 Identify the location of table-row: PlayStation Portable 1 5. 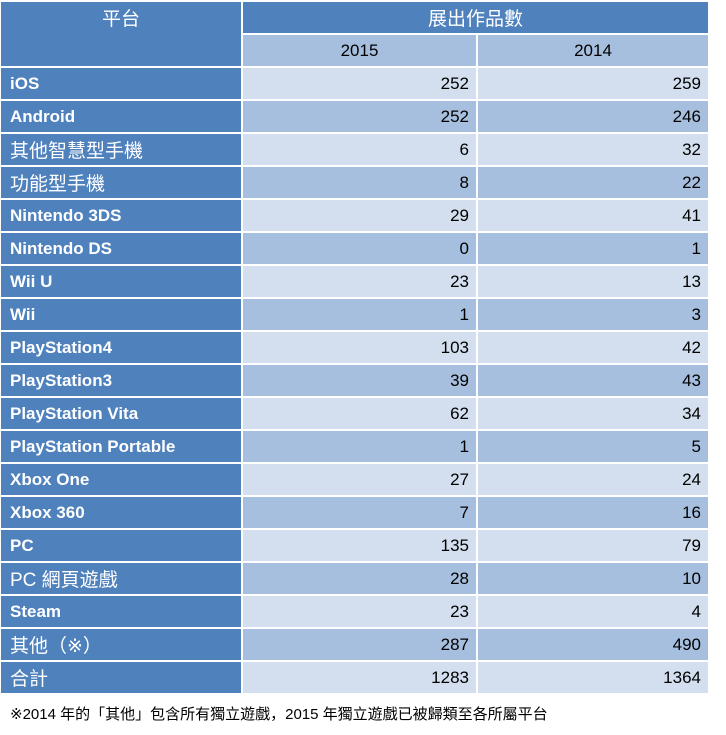
(354, 446).